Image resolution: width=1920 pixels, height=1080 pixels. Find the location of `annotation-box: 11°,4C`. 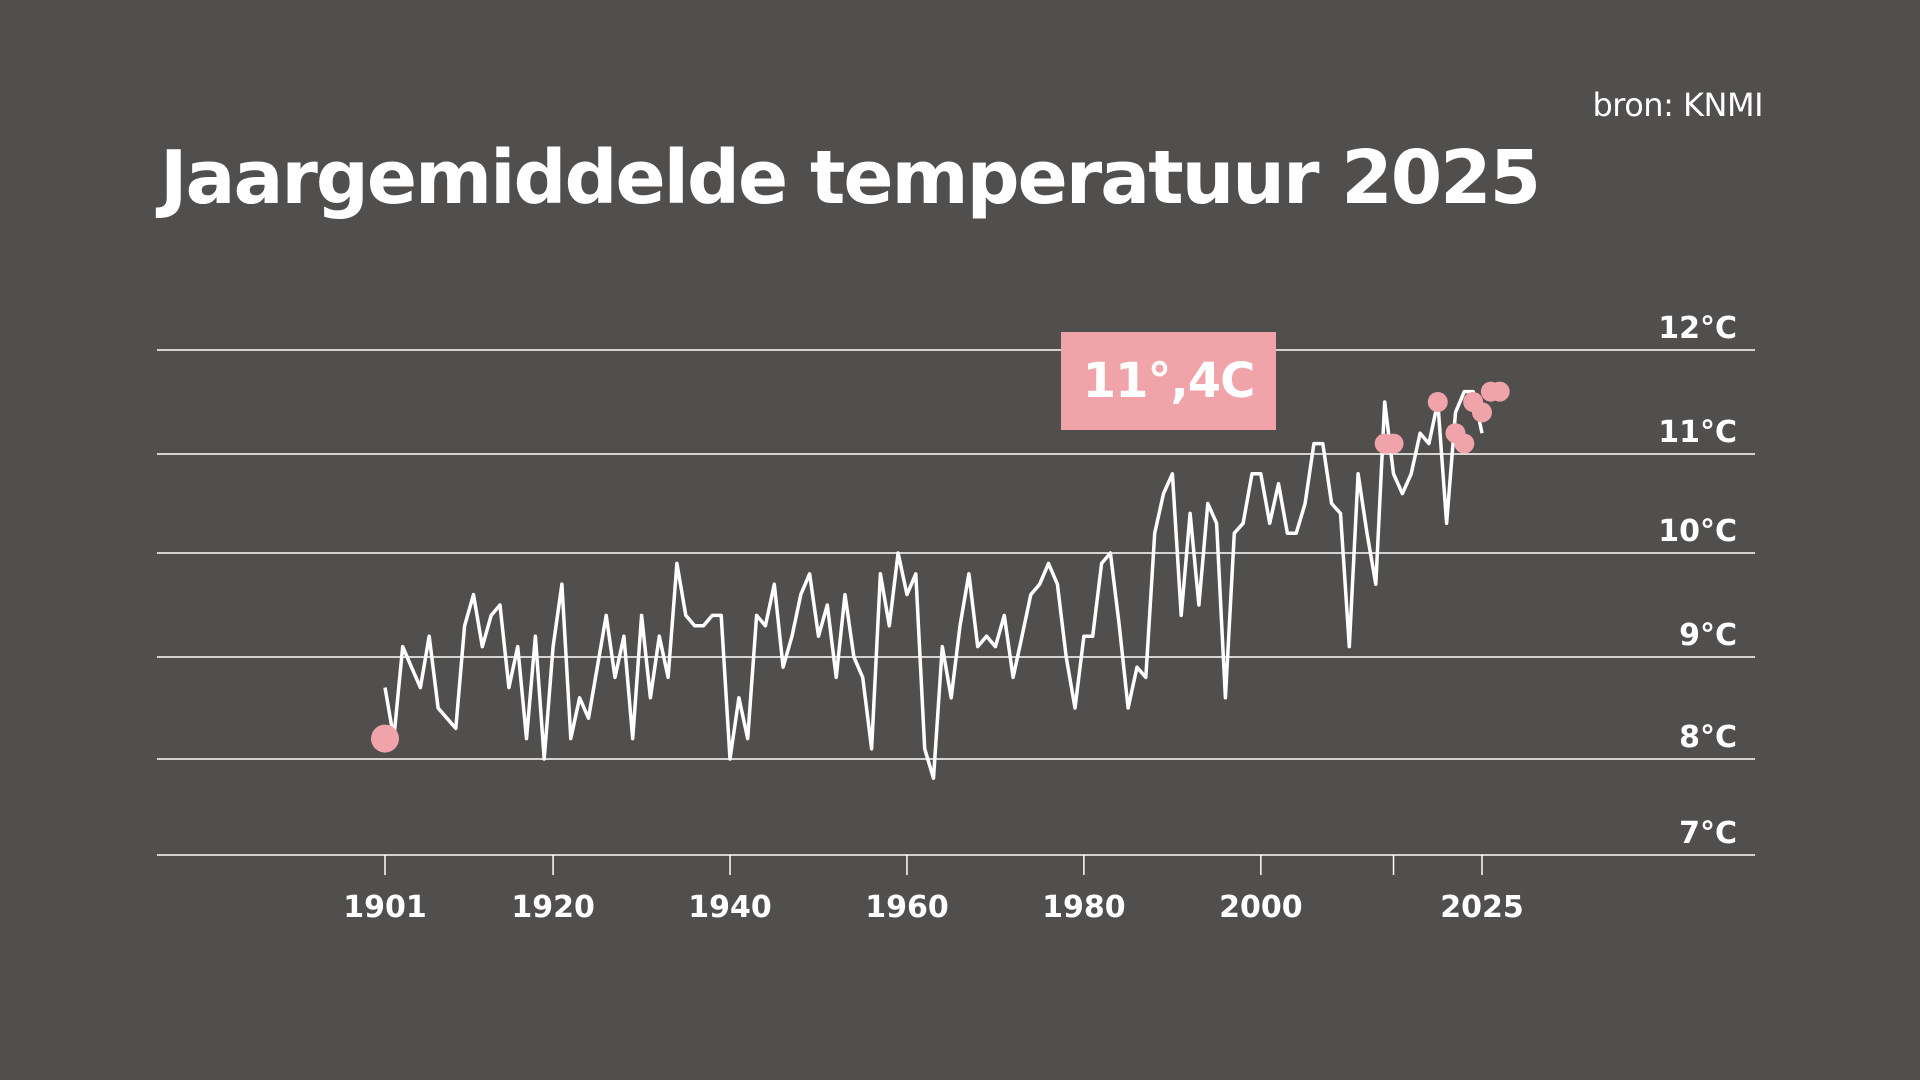

annotation-box: 11°,4C is located at coordinates (1168, 381).